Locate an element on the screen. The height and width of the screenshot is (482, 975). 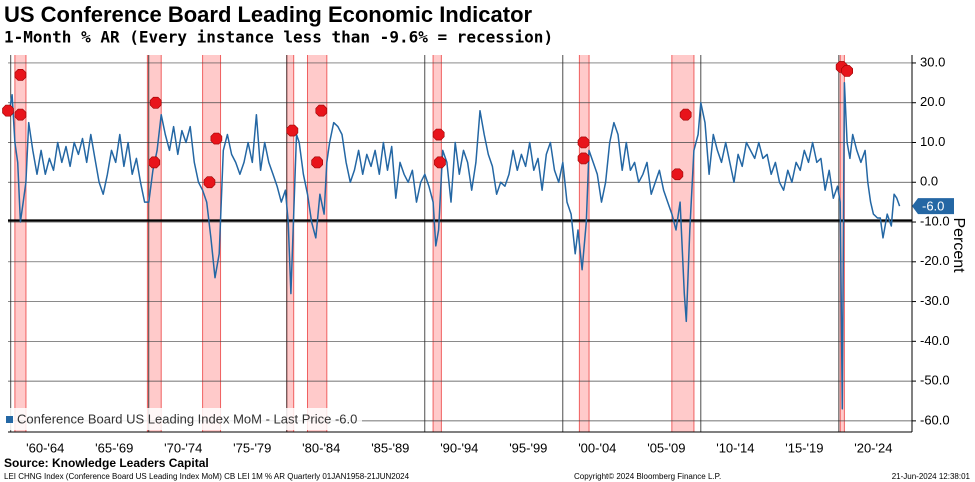
y-tick-label: -20.0 is located at coordinates (935, 260).